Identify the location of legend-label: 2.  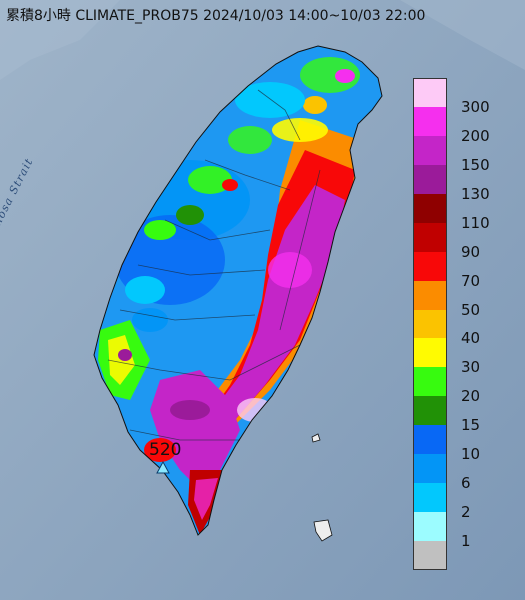
(466, 512).